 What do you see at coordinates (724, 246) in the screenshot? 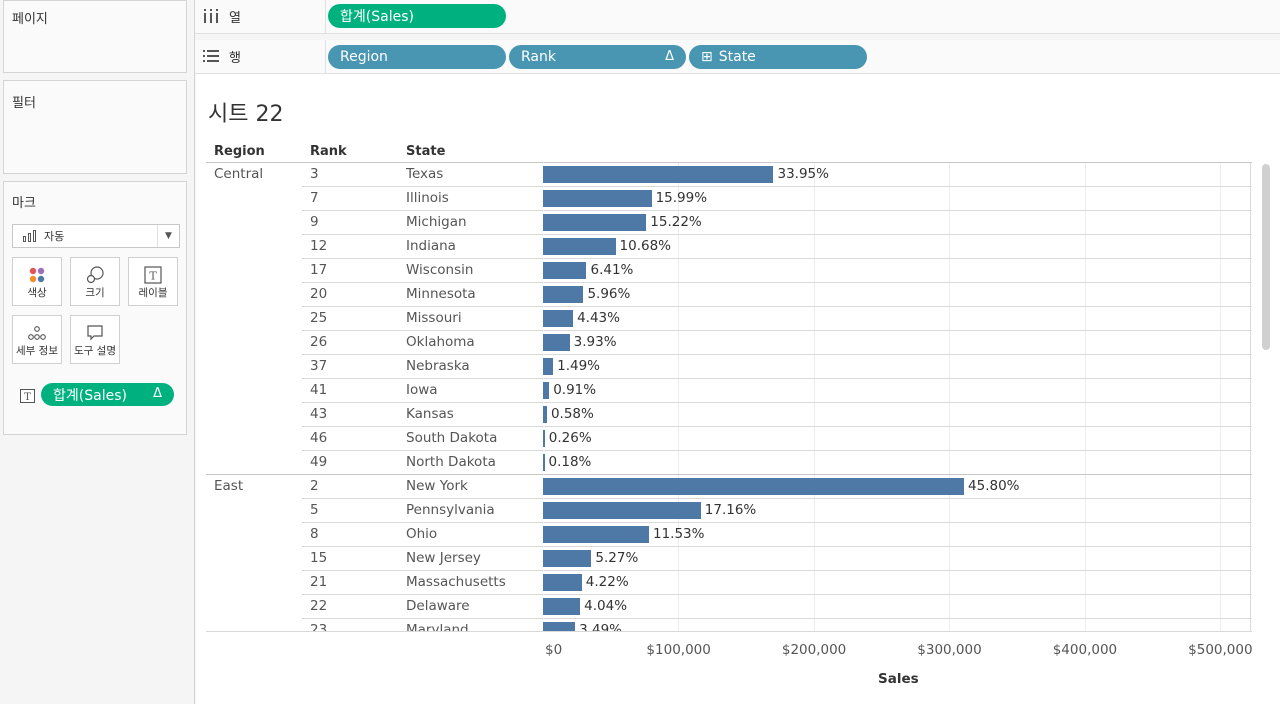
I see `table-row: 12 Indiana 10.68%` at bounding box center [724, 246].